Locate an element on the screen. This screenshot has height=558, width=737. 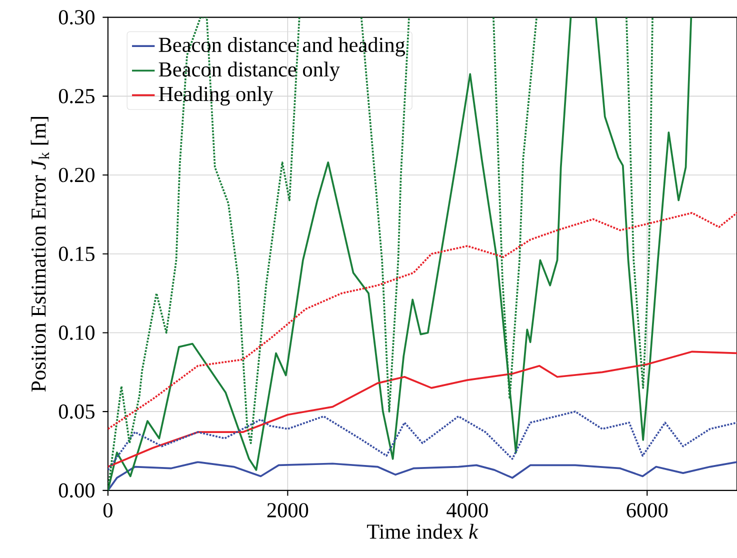
x-tick-label: 0 is located at coordinates (107, 510).